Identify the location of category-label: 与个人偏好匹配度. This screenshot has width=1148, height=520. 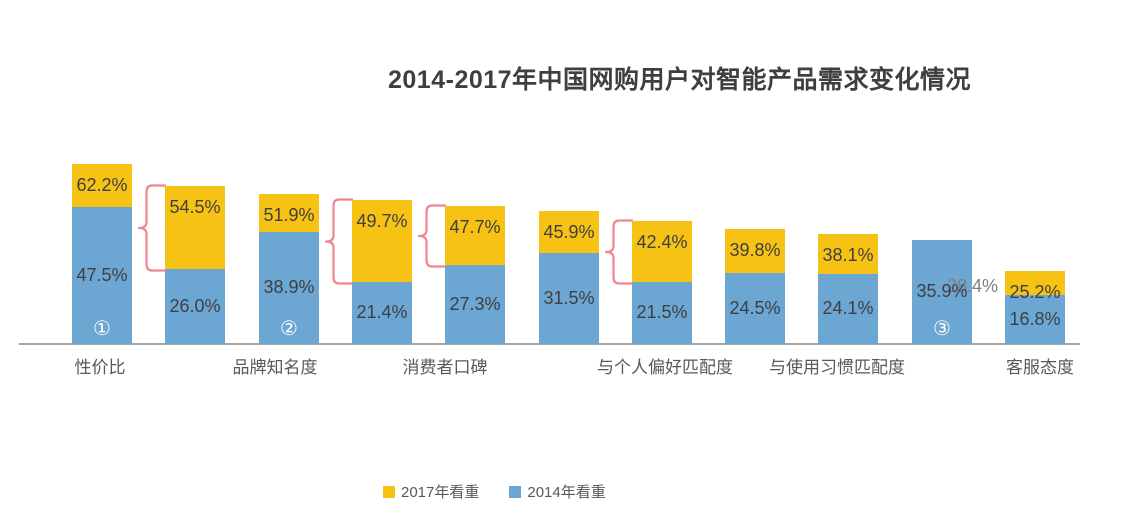
(665, 367).